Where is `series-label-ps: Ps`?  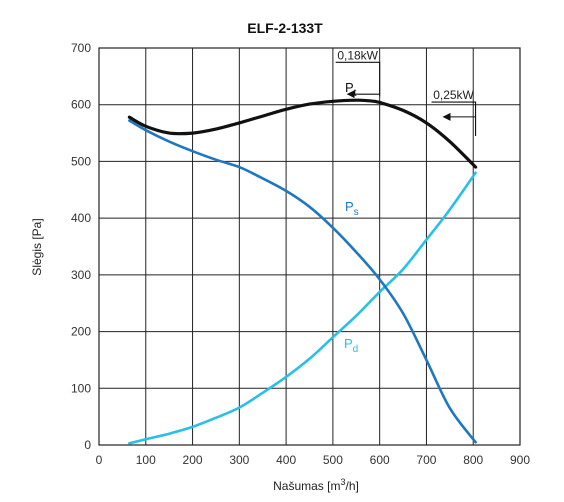 series-label-ps: Ps is located at coordinates (352, 208).